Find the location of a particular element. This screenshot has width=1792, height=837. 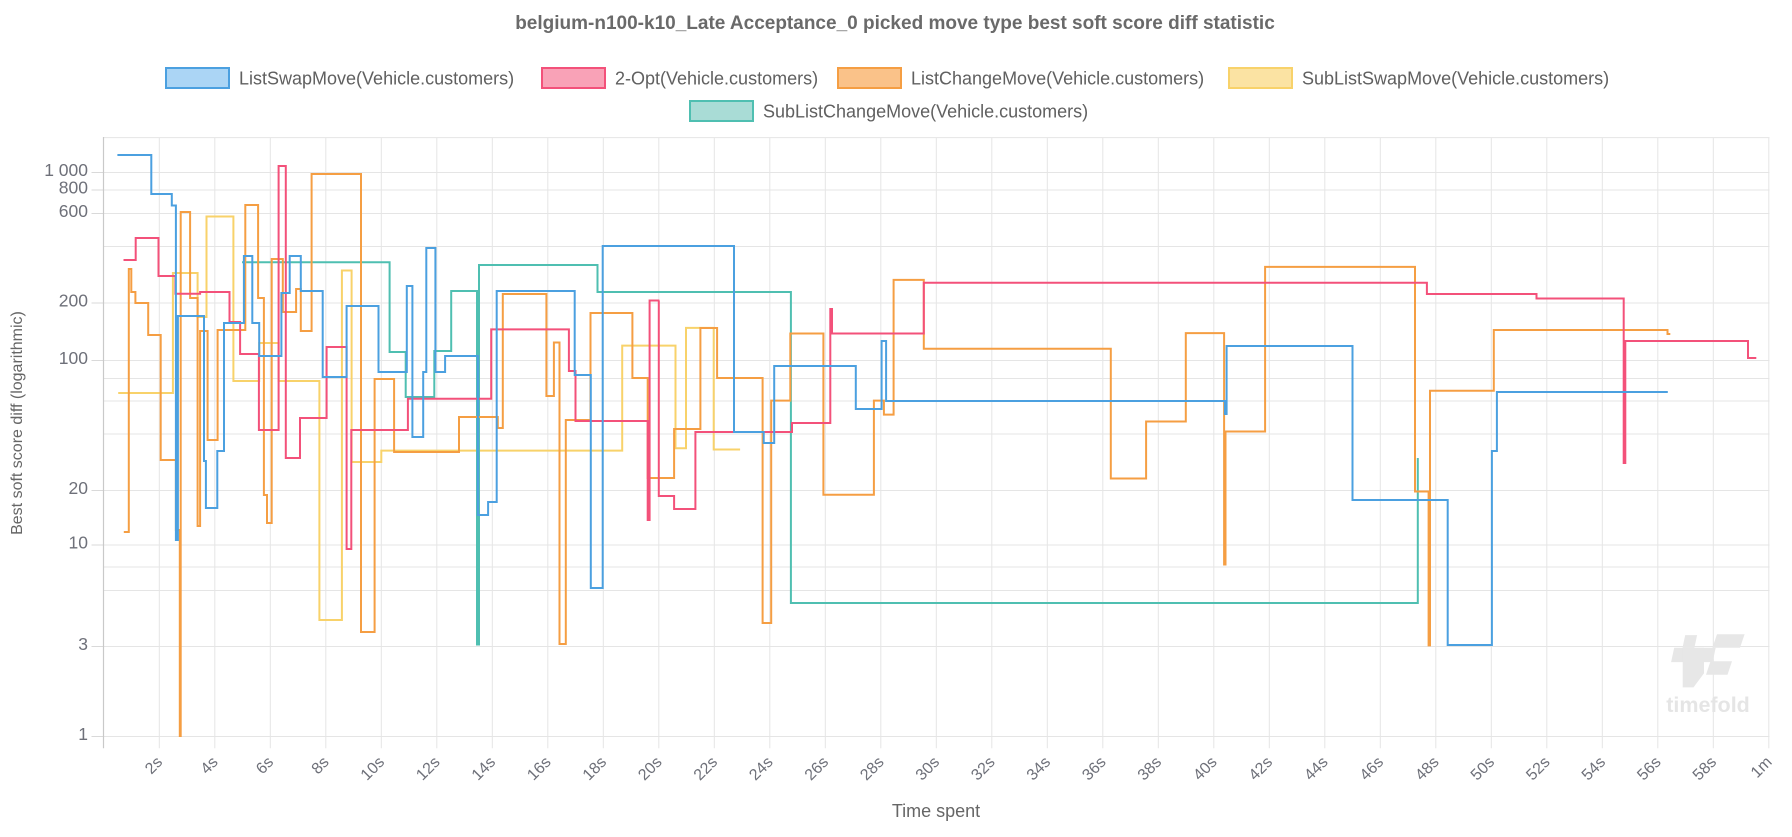

svg-text: 100 is located at coordinates (73, 358).